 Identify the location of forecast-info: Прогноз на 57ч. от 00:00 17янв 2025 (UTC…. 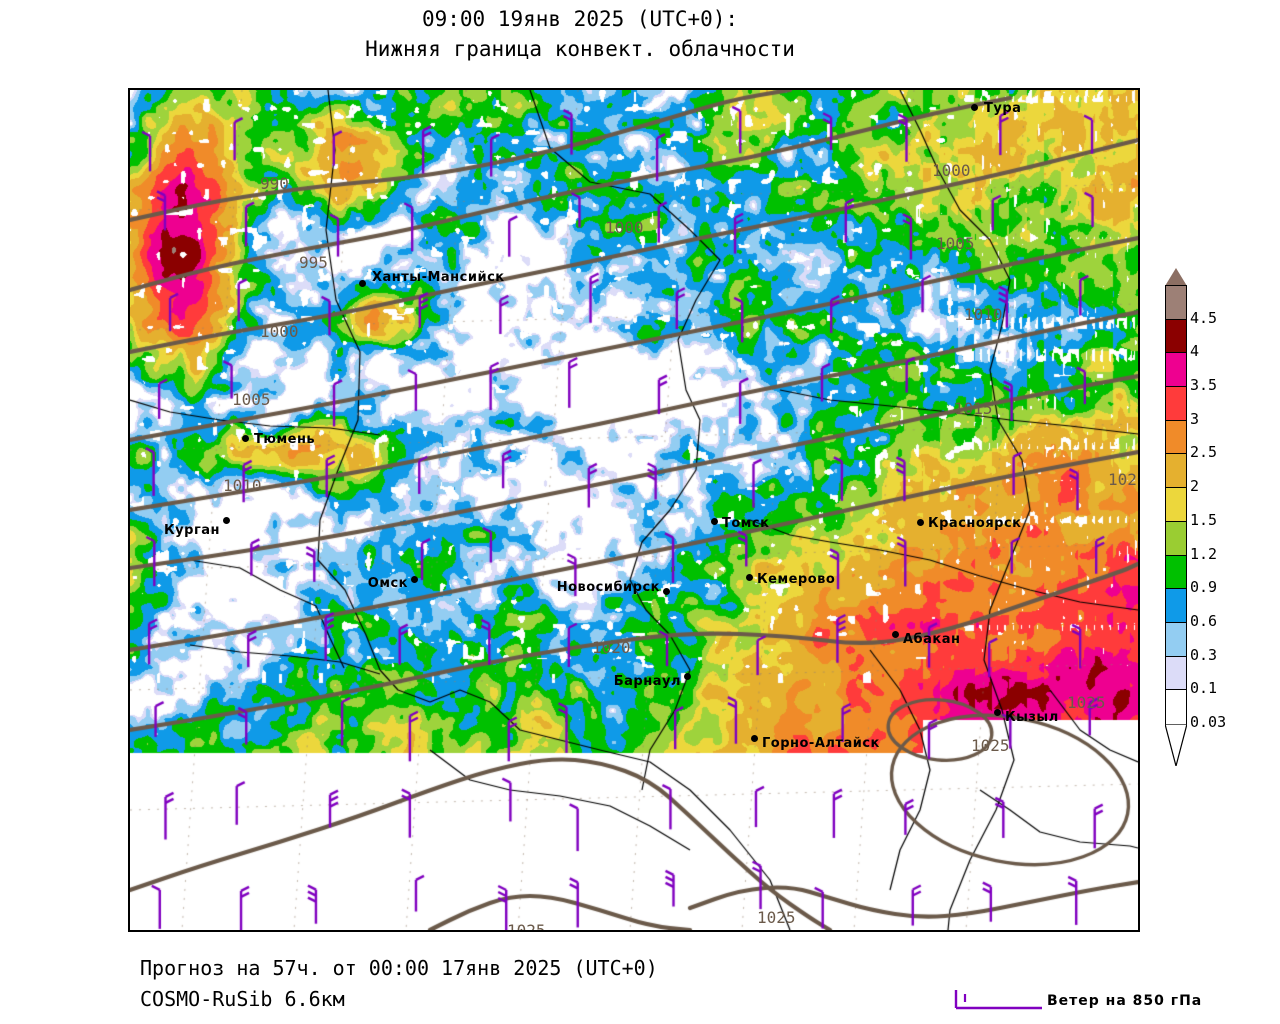
(399, 968).